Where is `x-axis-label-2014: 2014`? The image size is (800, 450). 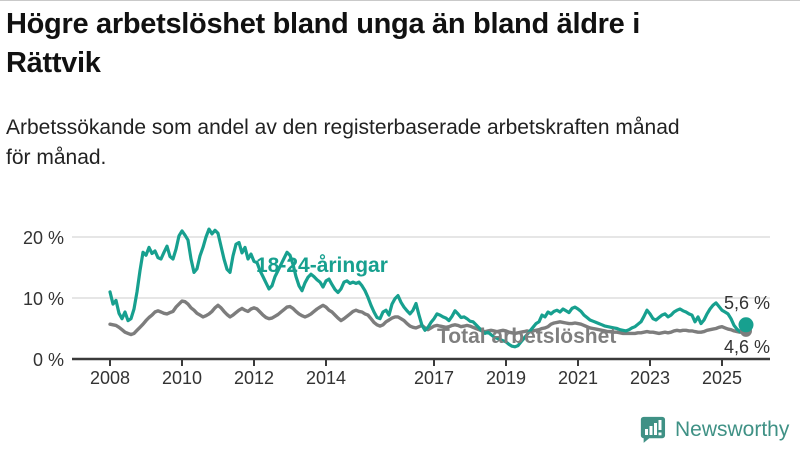
x-axis-label-2014: 2014 is located at coordinates (326, 378).